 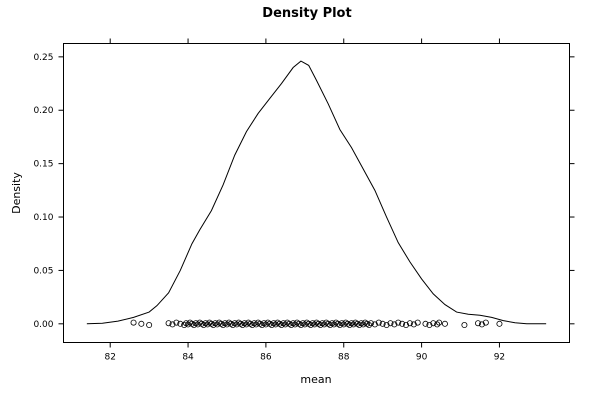 I want to click on chart-title: Density Plot, so click(x=306, y=13).